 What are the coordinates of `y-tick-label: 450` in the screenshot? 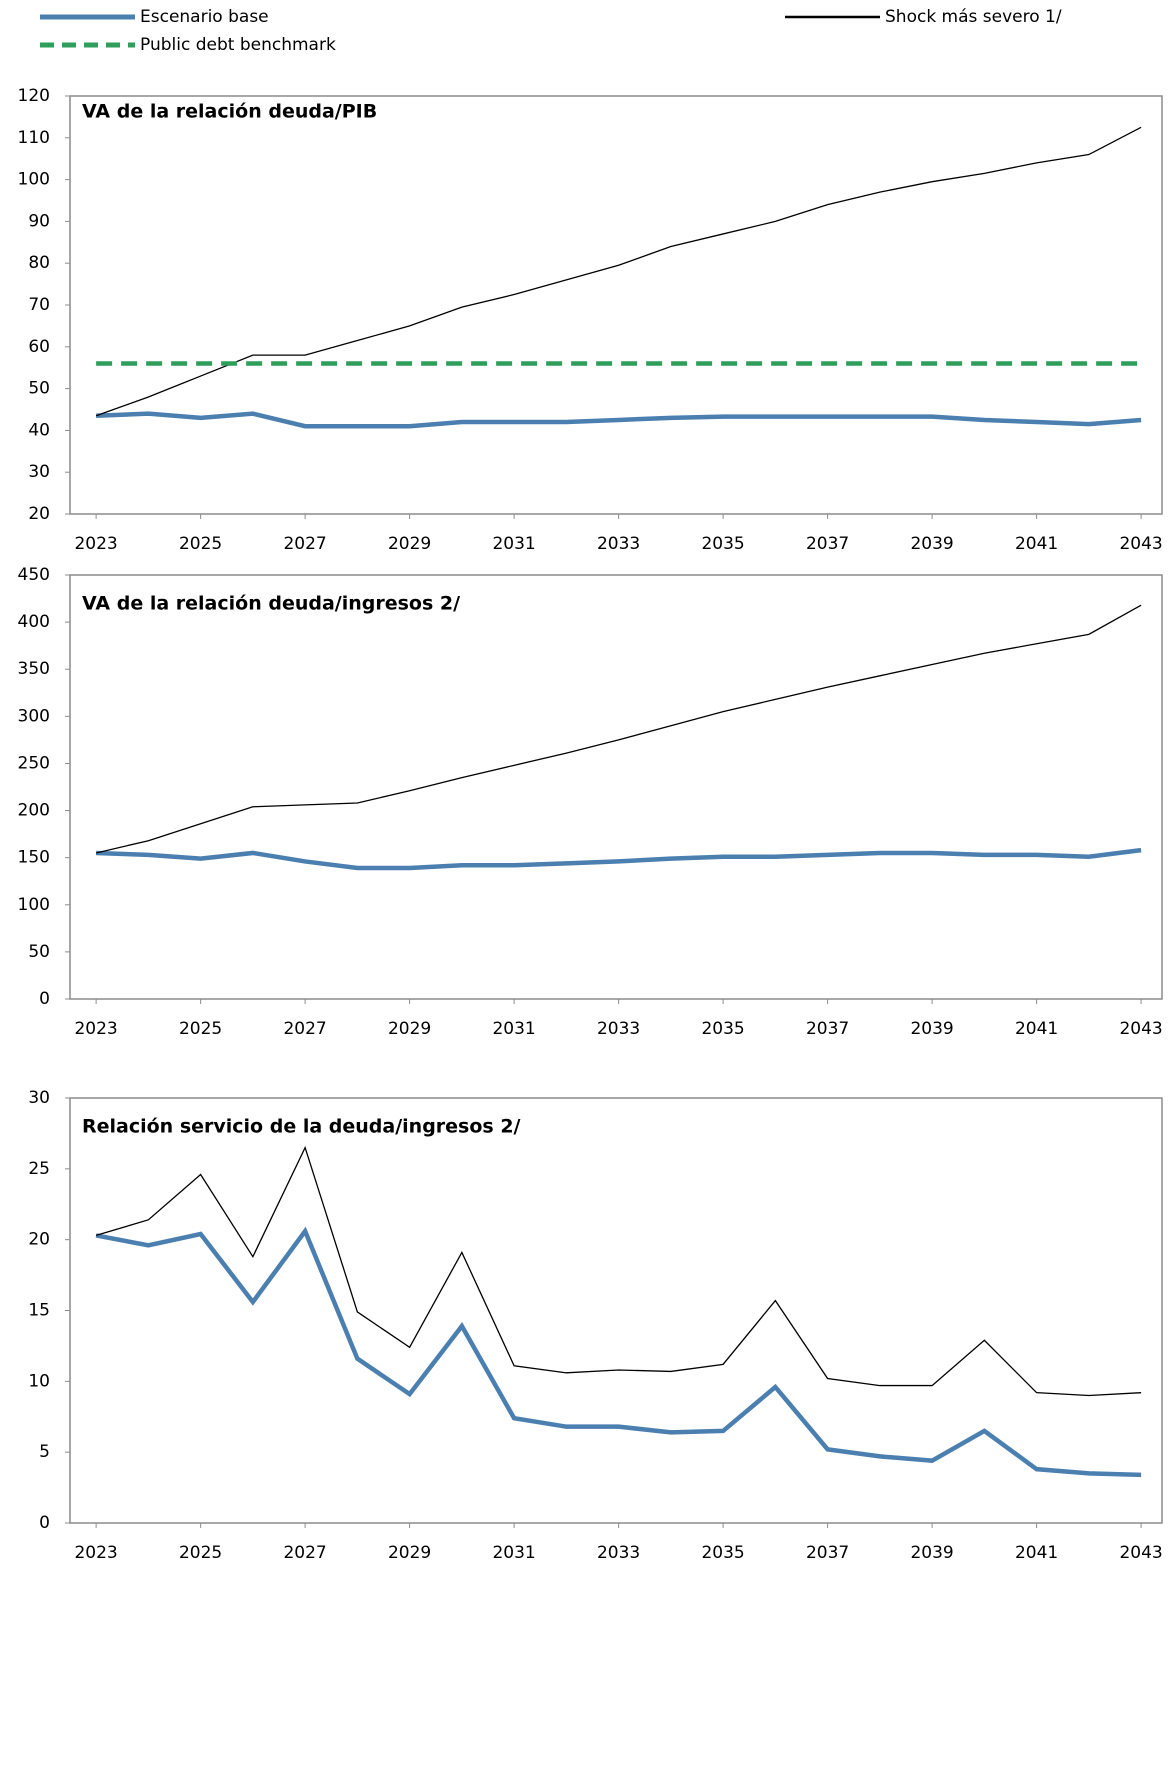 It's located at (34, 575).